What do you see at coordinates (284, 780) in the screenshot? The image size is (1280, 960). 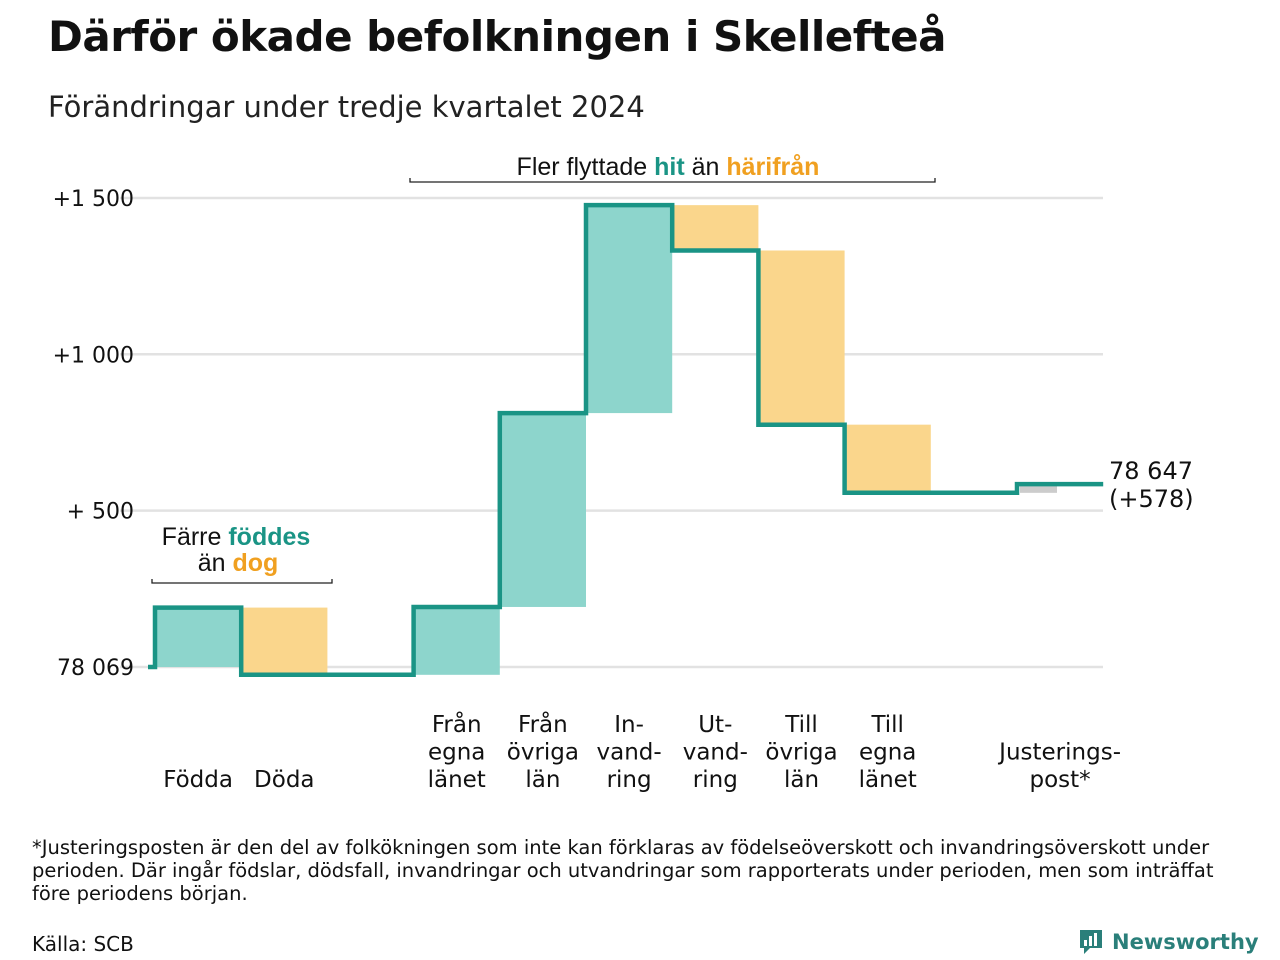 I see `category-label: Döda` at bounding box center [284, 780].